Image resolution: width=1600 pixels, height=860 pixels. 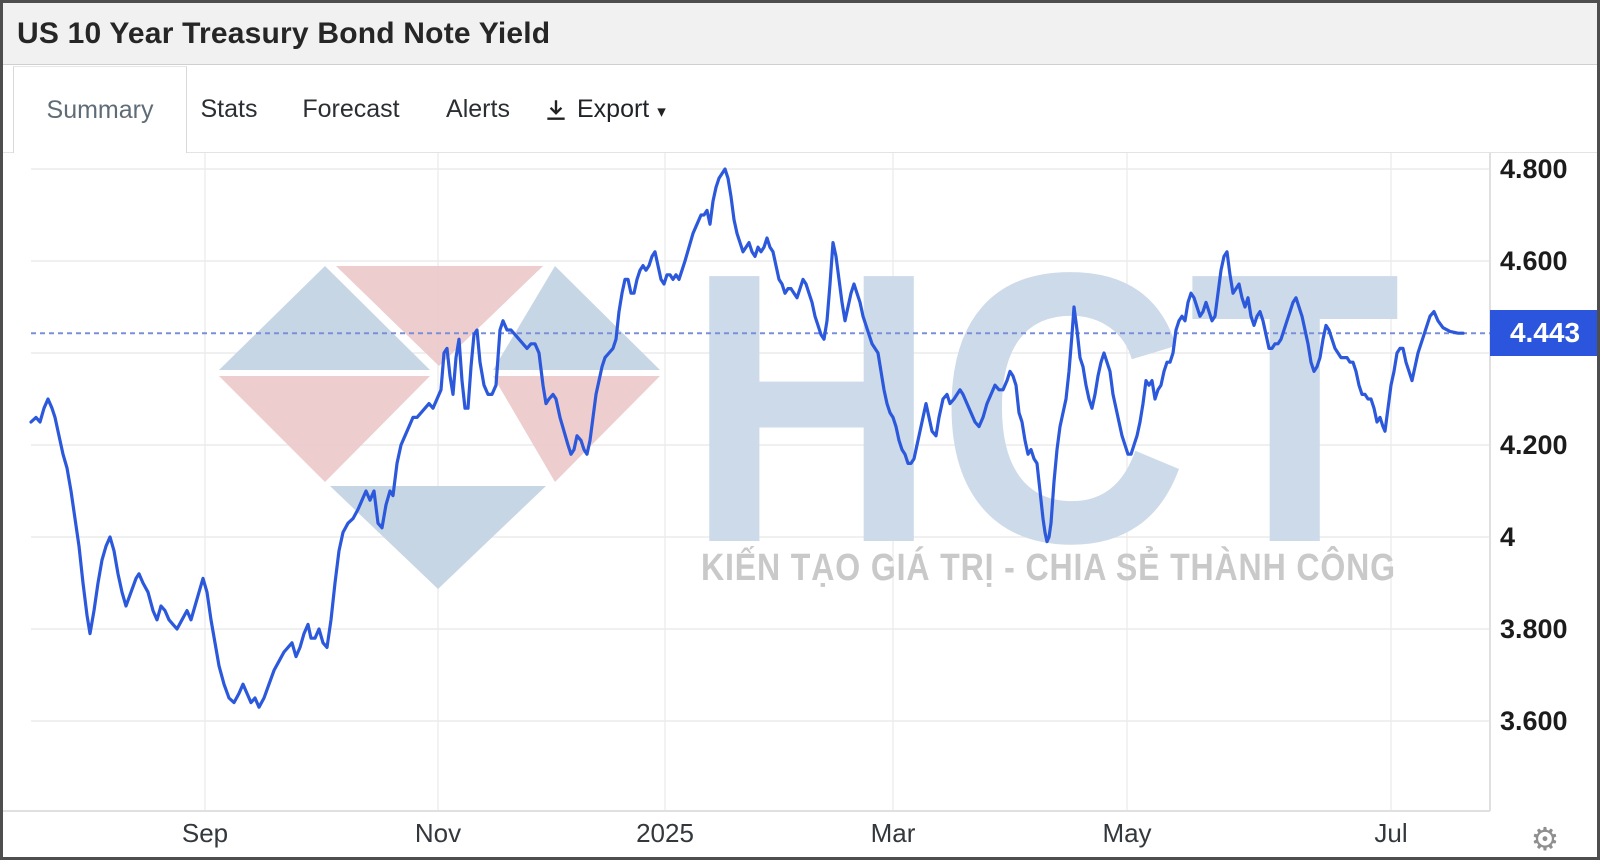 I want to click on x-axis-label: Jul, so click(x=1391, y=833).